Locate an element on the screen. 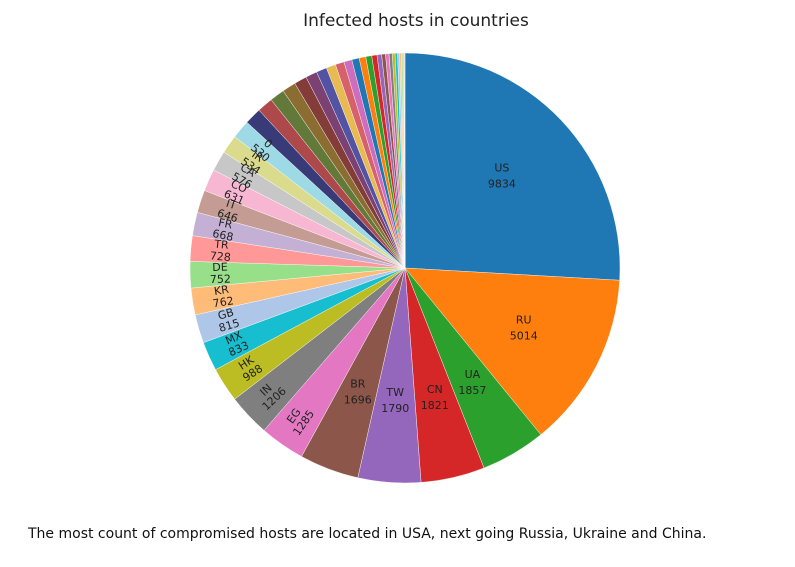  slice-value: 728 is located at coordinates (220, 256).